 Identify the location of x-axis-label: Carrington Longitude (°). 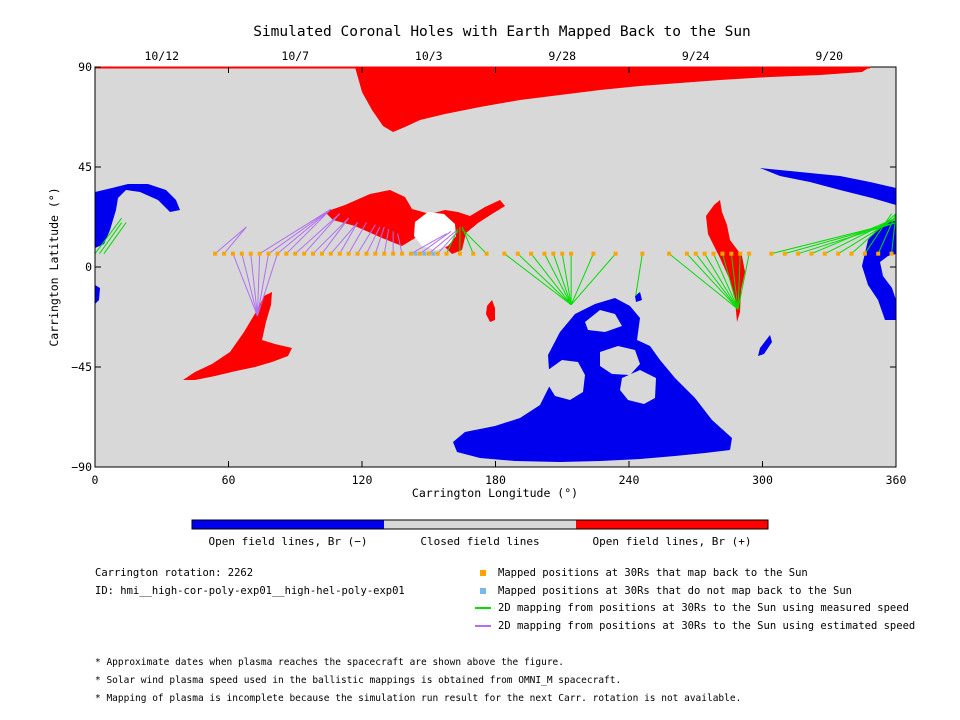
(495, 493).